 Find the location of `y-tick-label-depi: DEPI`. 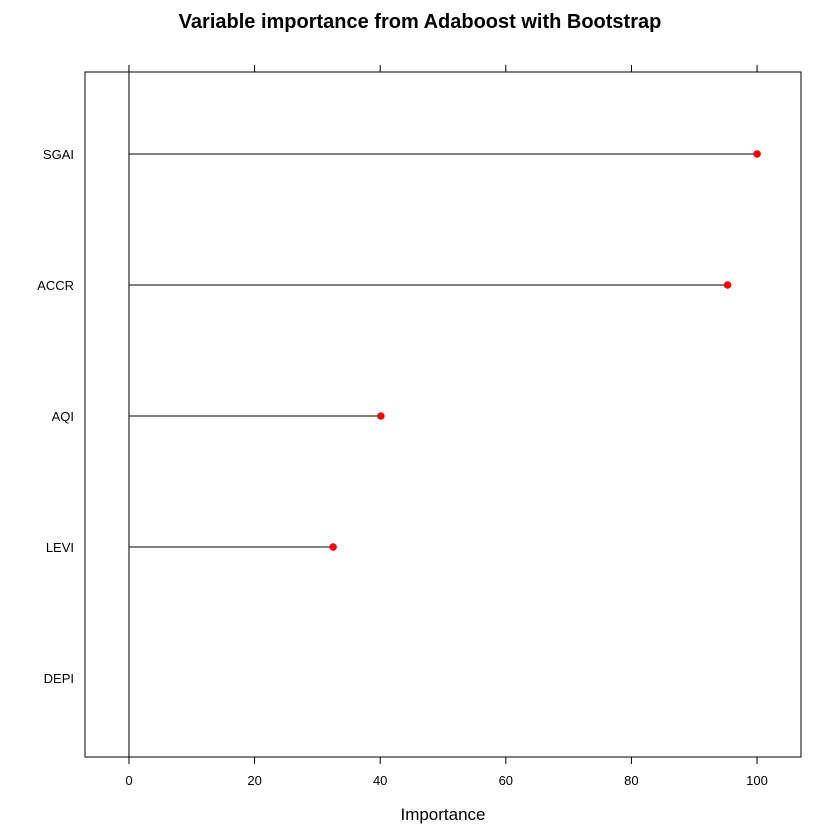

y-tick-label-depi: DEPI is located at coordinates (59, 678).